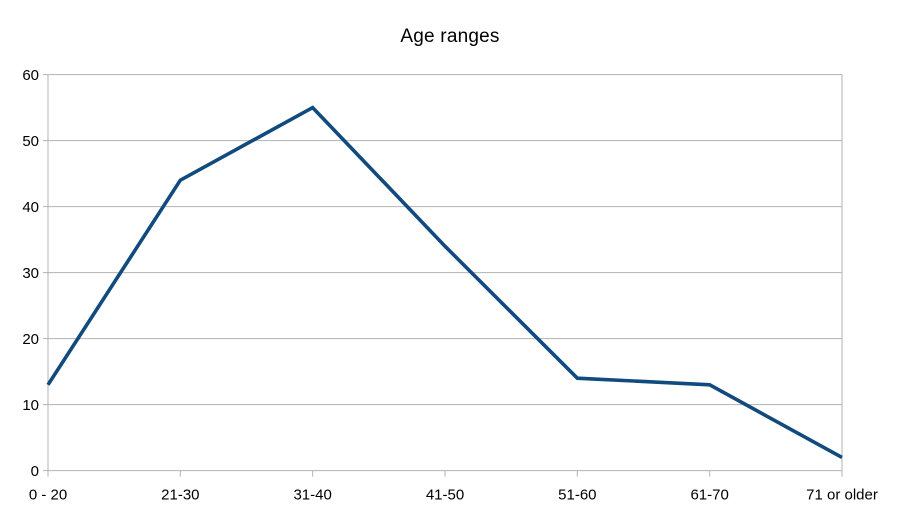  What do you see at coordinates (30, 405) in the screenshot?
I see `y-axis-label: 10` at bounding box center [30, 405].